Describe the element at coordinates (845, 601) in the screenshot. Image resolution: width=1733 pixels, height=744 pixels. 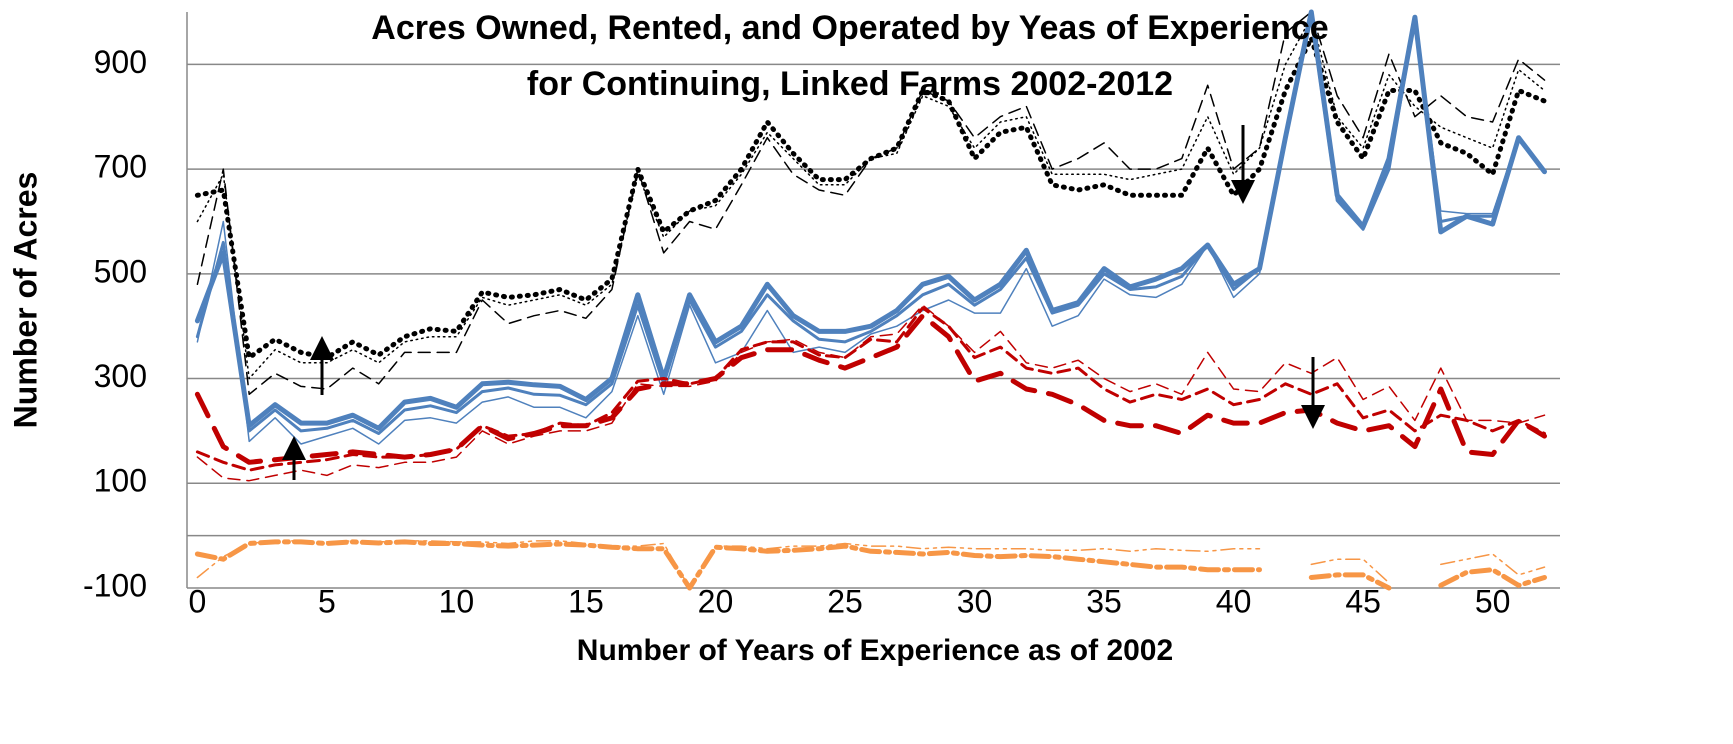
I see `x-tick-label: 25` at that location.